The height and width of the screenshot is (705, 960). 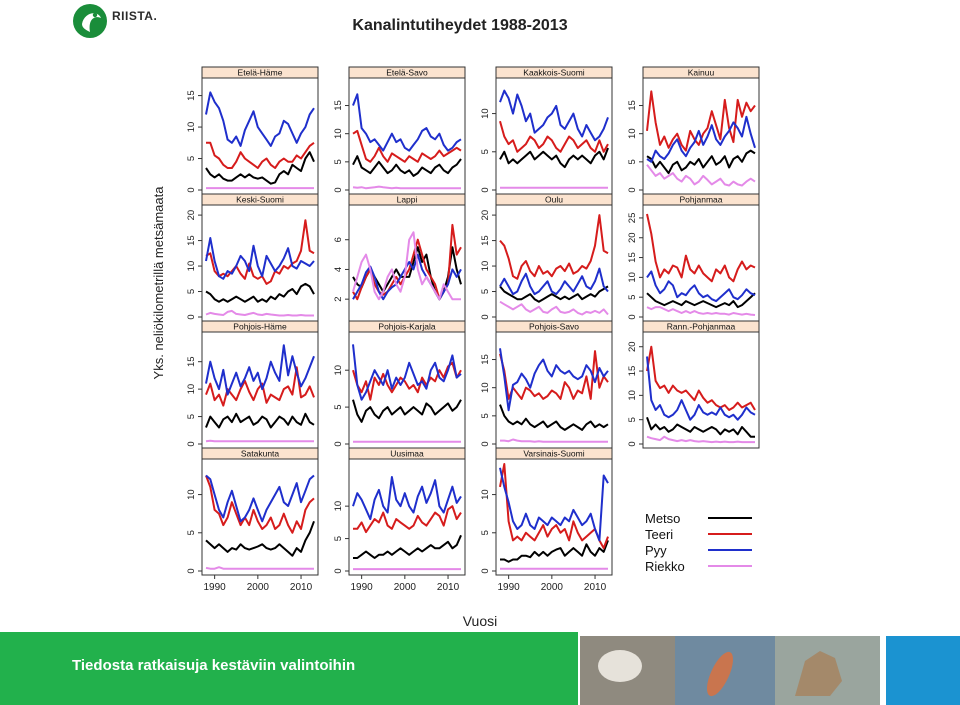 I want to click on chart-title: Kanalintutiheydet 1988-2013, so click(x=459, y=25).